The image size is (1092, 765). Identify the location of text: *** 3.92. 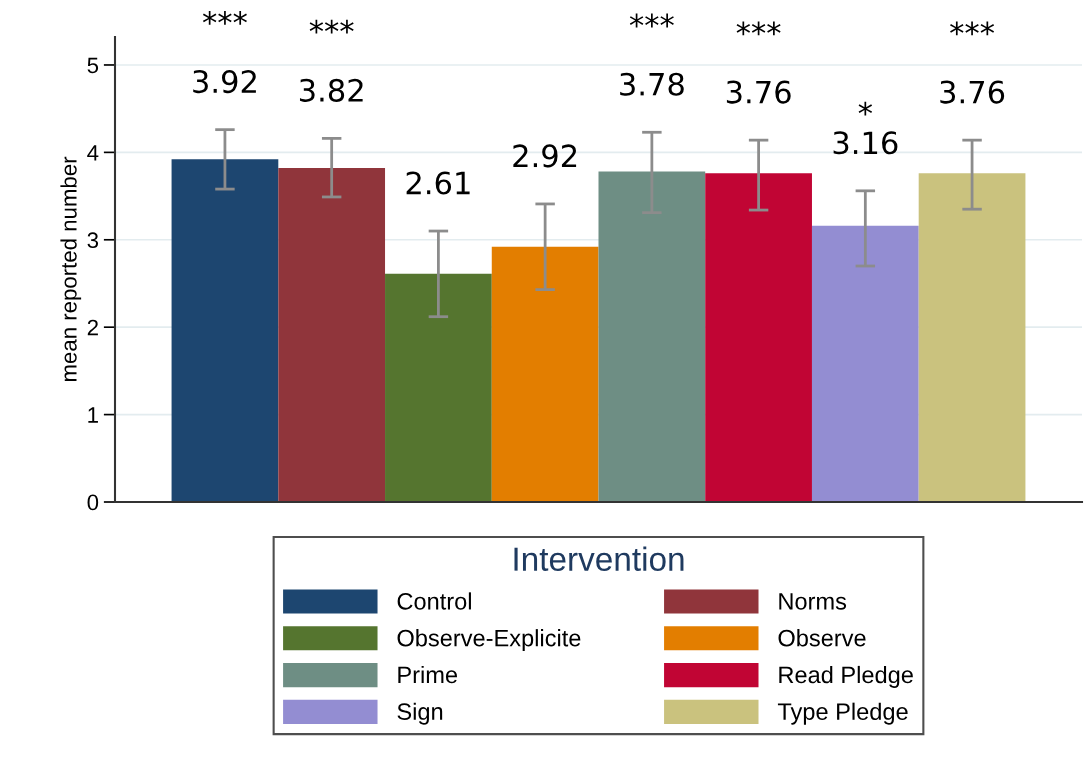
(224, 52).